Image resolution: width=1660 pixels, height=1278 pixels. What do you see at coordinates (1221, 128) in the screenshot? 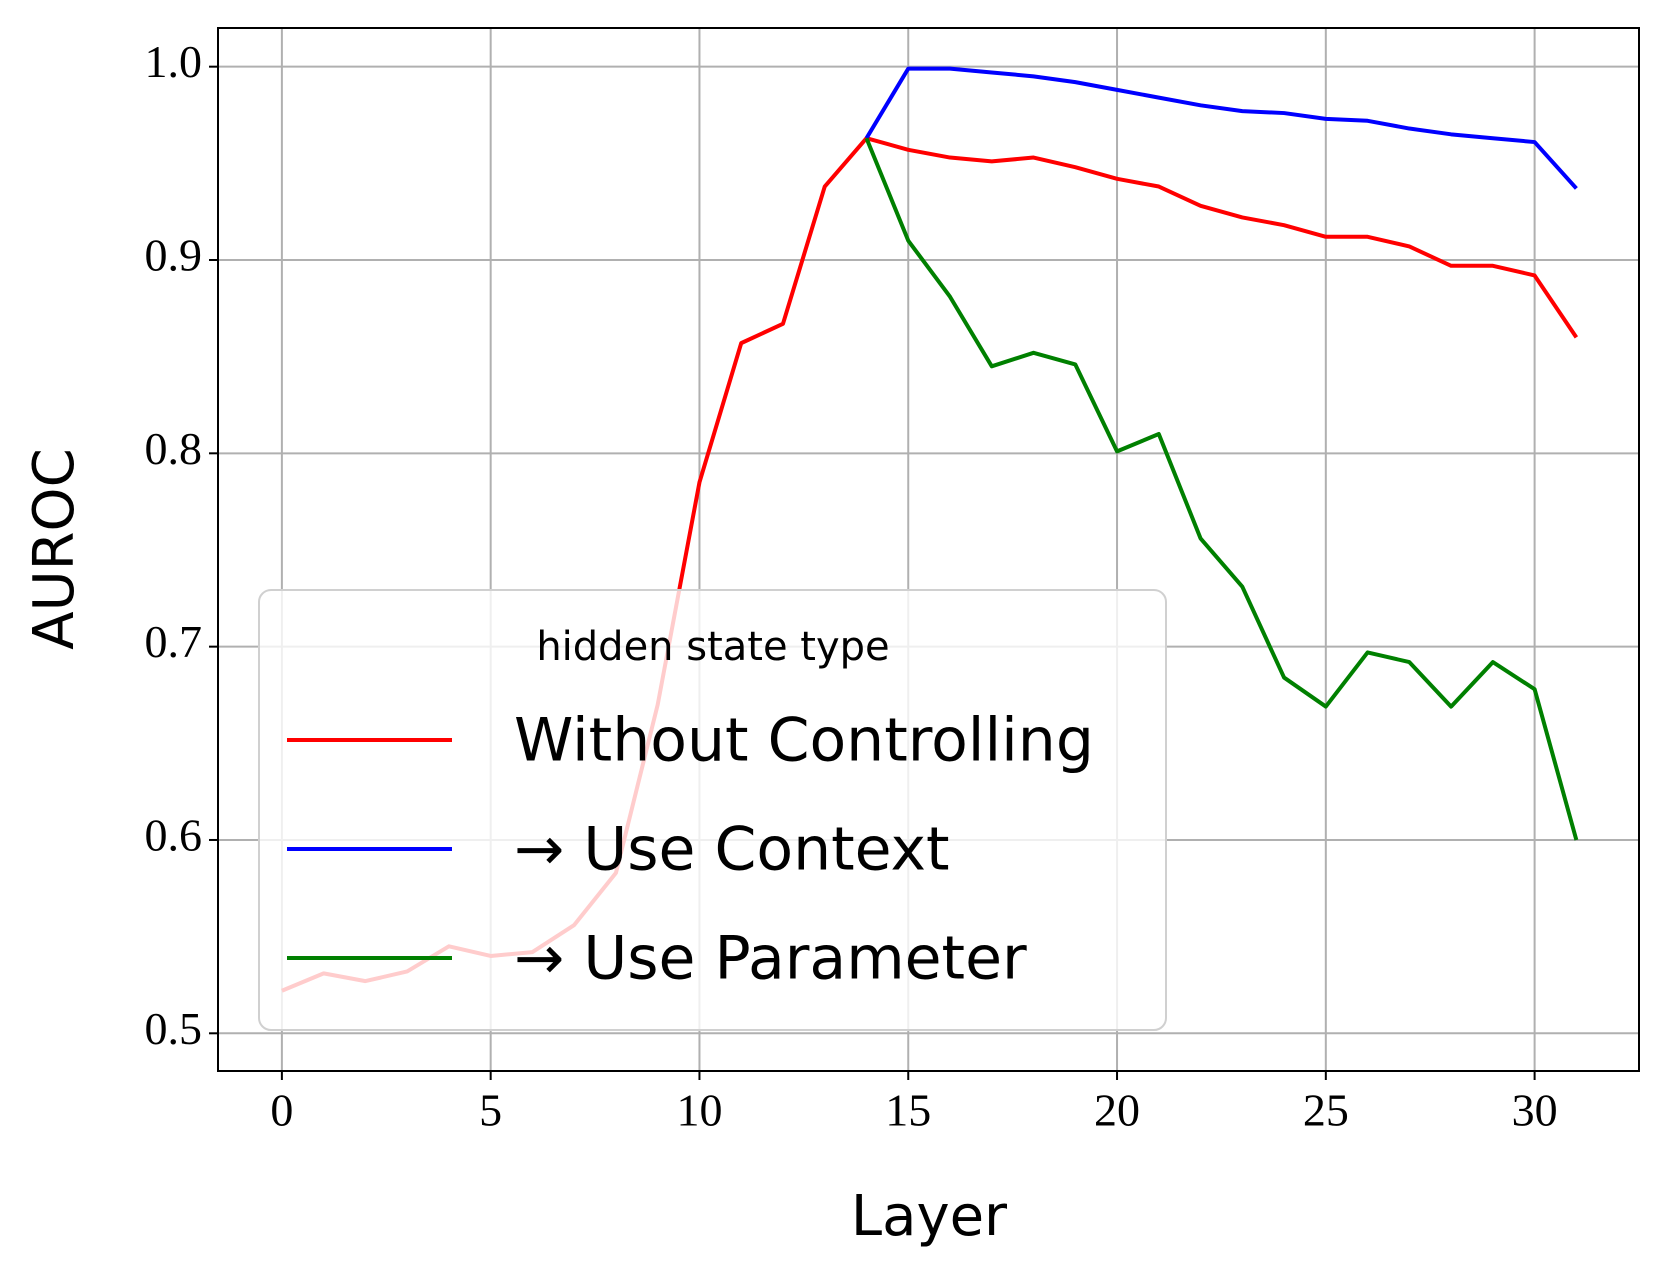
I see `series-line` at bounding box center [1221, 128].